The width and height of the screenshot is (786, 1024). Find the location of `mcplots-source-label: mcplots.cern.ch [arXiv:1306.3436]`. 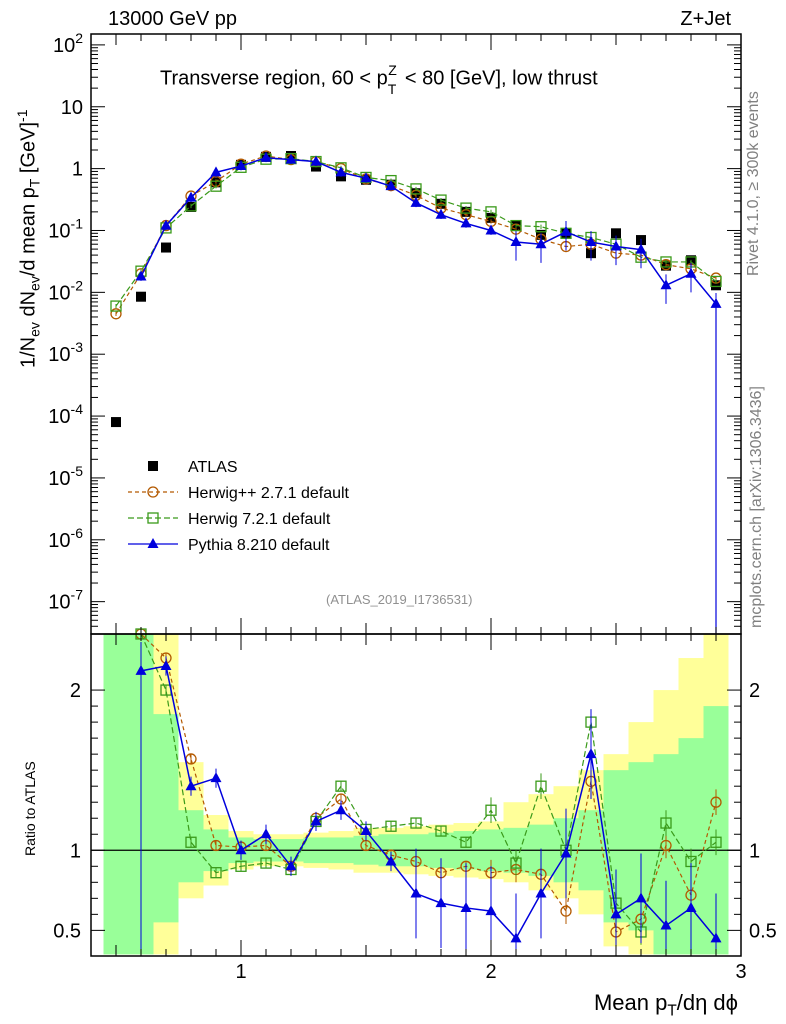

mcplots-source-label: mcplots.cern.ch [arXiv:1306.3436] is located at coordinates (756, 507).